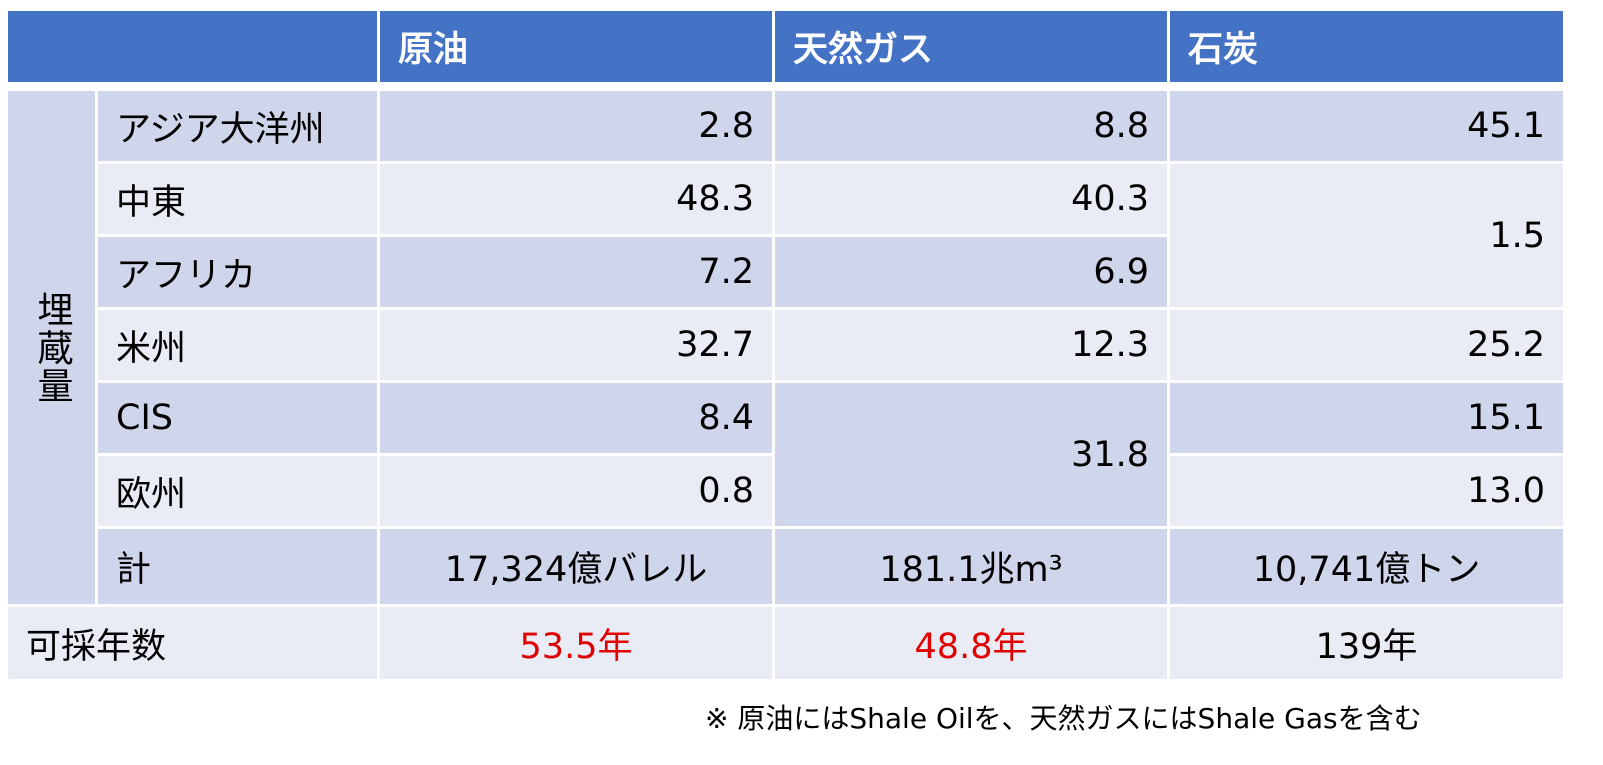  I want to click on row-label: アジア大洋州, so click(237, 126).